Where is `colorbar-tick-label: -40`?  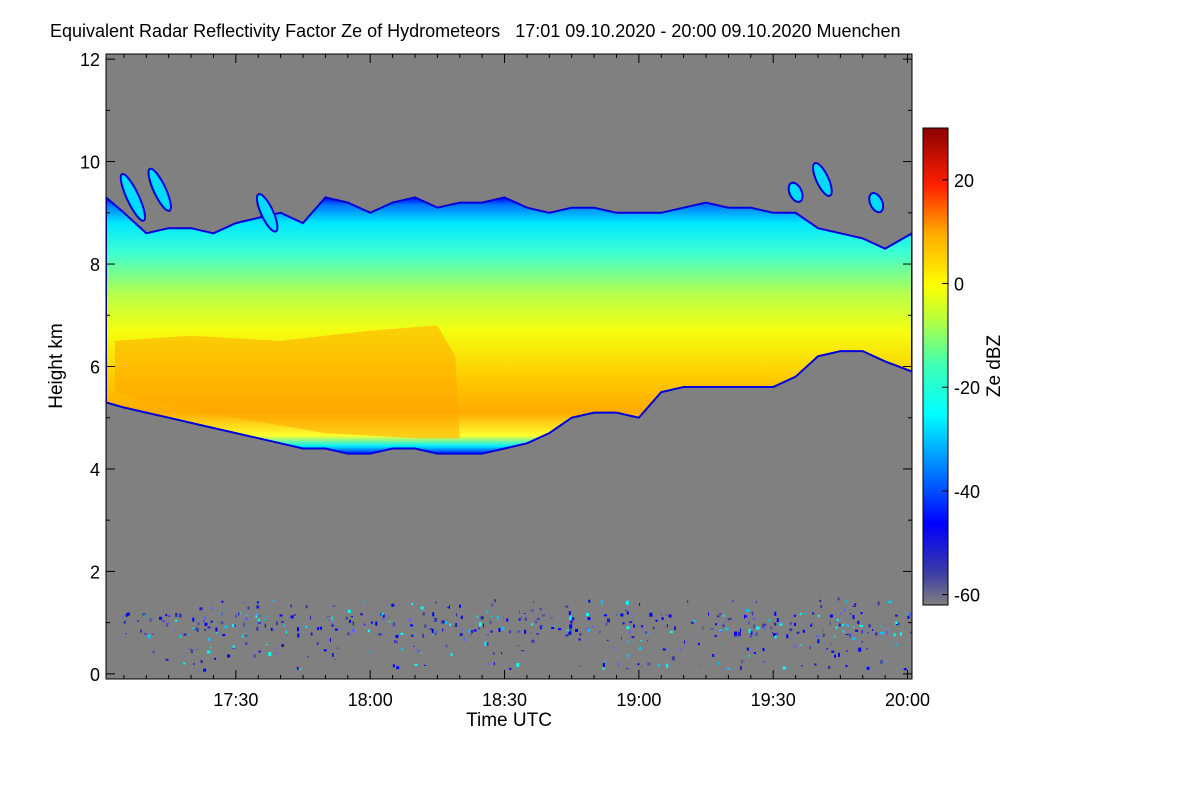 colorbar-tick-label: -40 is located at coordinates (967, 492).